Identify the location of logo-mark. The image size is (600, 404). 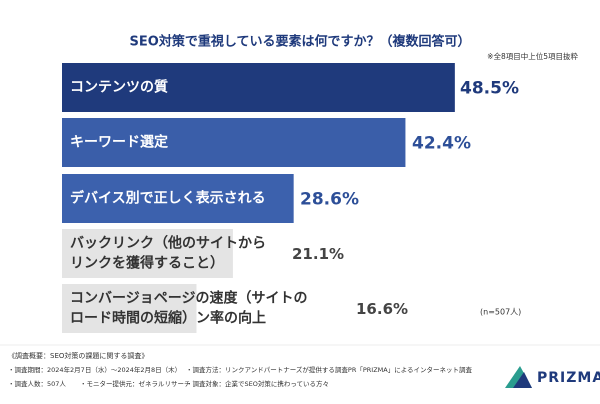
(522, 380).